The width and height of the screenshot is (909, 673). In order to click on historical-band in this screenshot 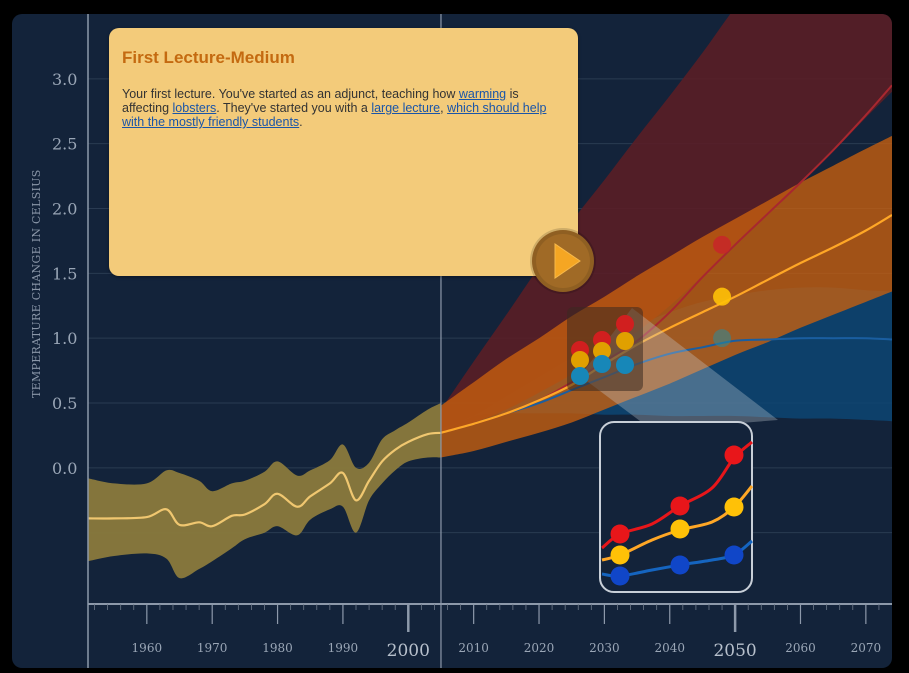, I will do `click(264, 491)`.